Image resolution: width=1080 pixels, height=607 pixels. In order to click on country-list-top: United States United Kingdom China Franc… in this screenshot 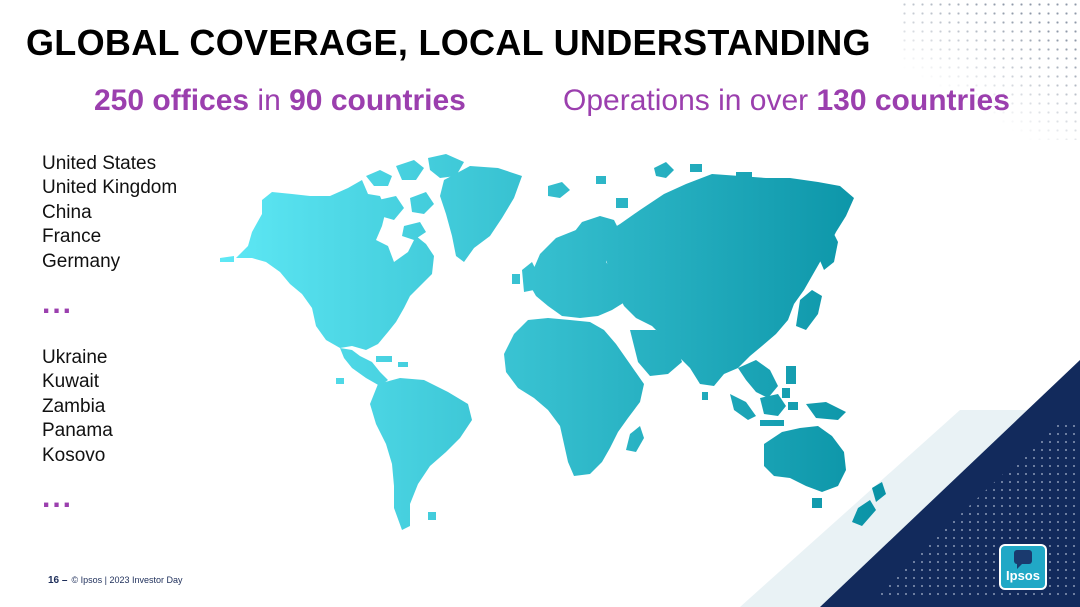, I will do `click(109, 213)`.